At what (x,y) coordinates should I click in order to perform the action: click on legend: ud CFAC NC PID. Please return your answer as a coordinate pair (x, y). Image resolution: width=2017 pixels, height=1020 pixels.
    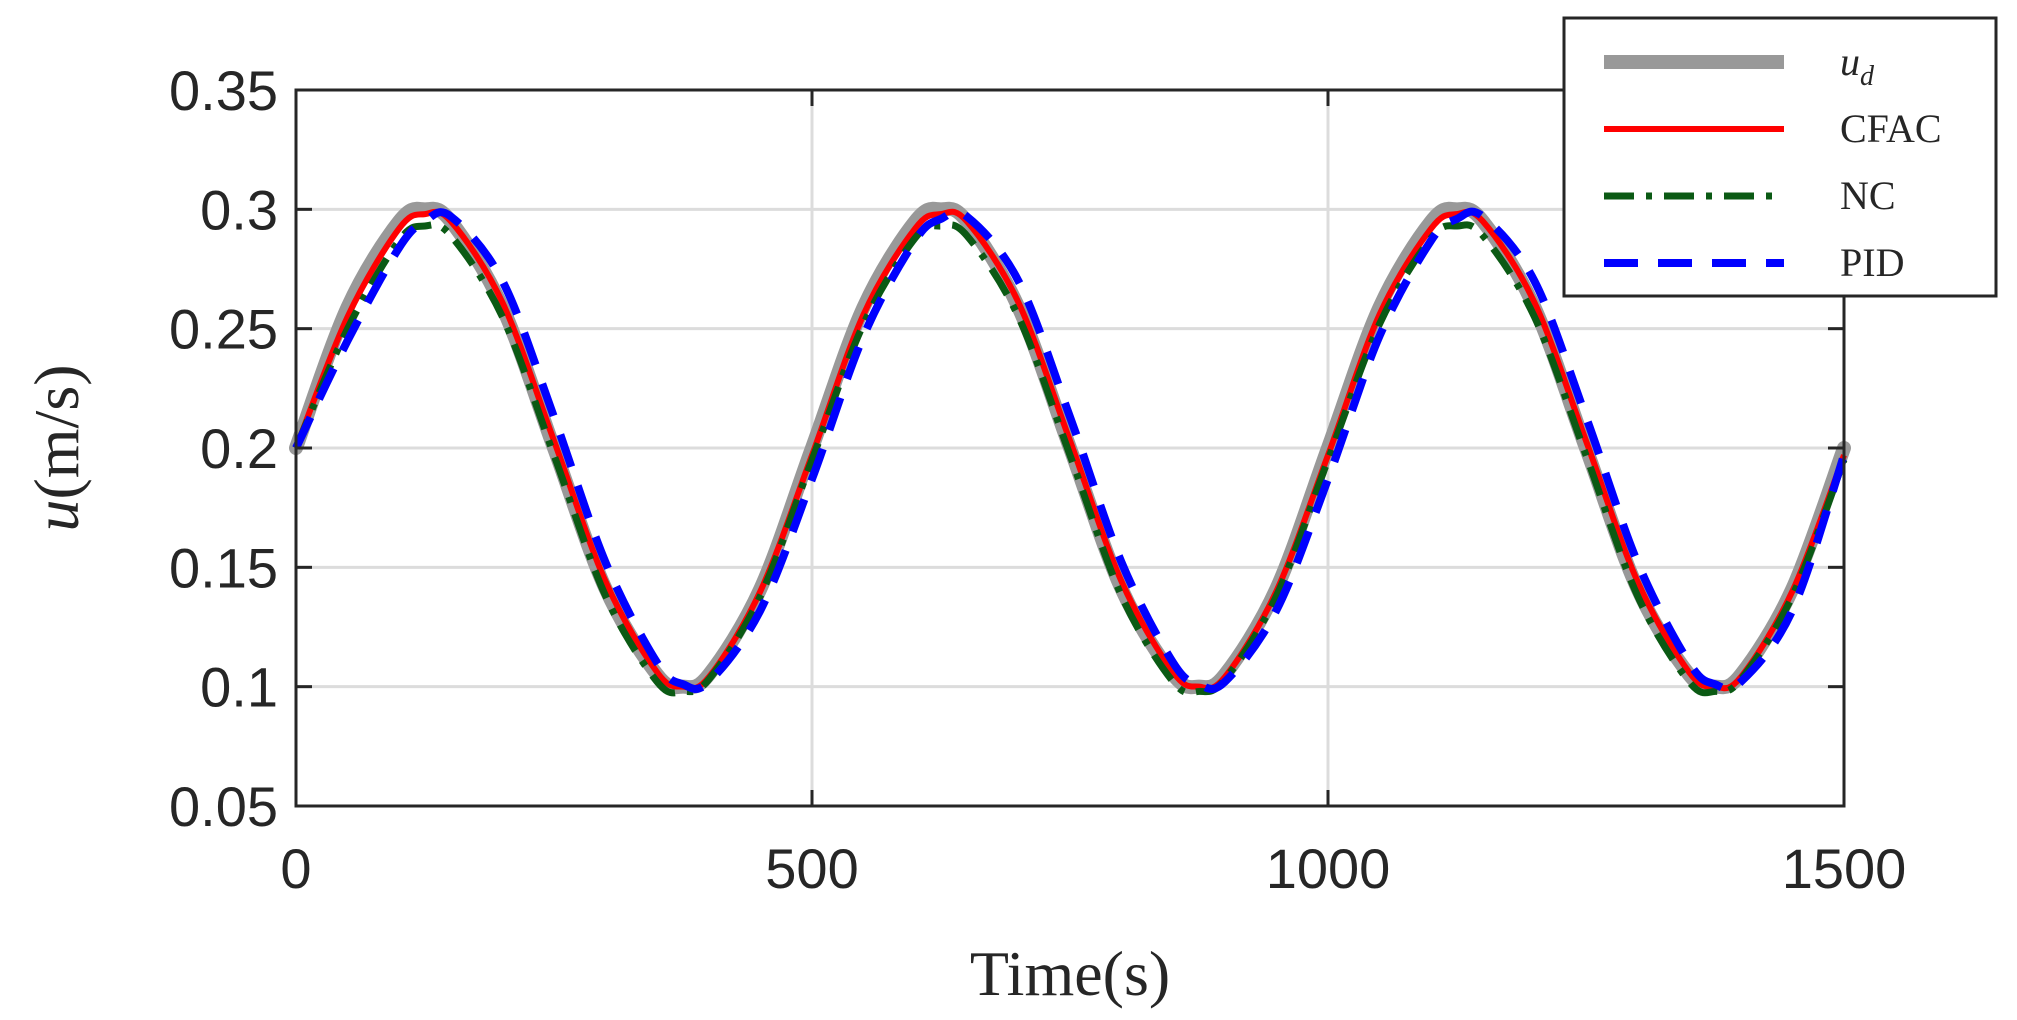
    Looking at the image, I should click on (1780, 157).